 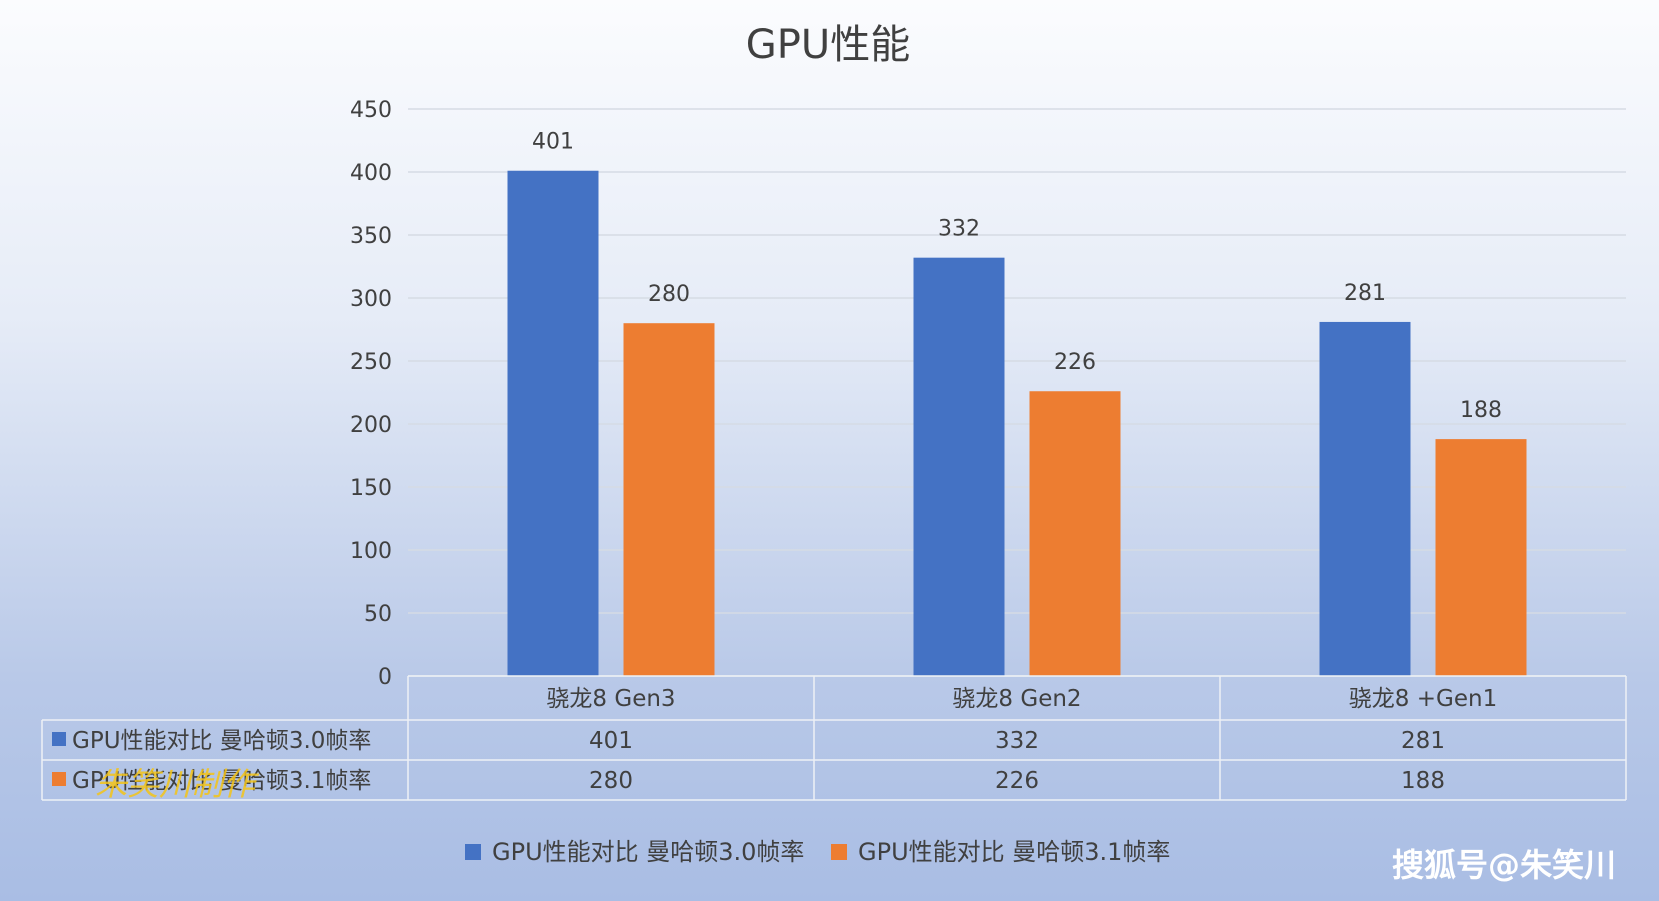 I want to click on y-tick-label: 0, so click(x=385, y=677).